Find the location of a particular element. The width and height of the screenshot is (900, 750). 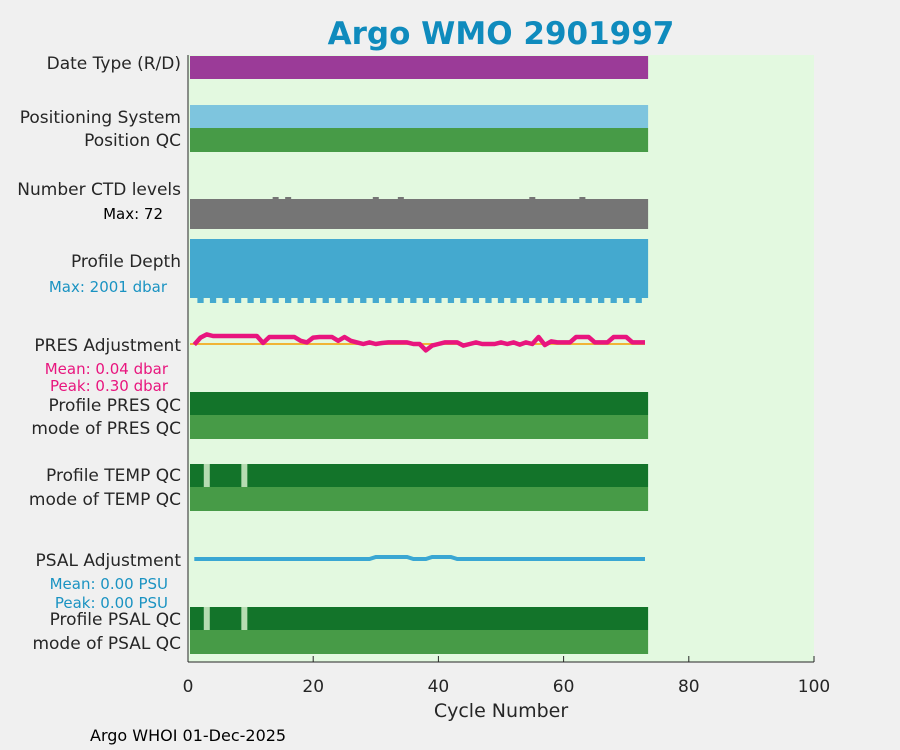

label-mode-temp-qc: mode of TEMP QC is located at coordinates (105, 500).